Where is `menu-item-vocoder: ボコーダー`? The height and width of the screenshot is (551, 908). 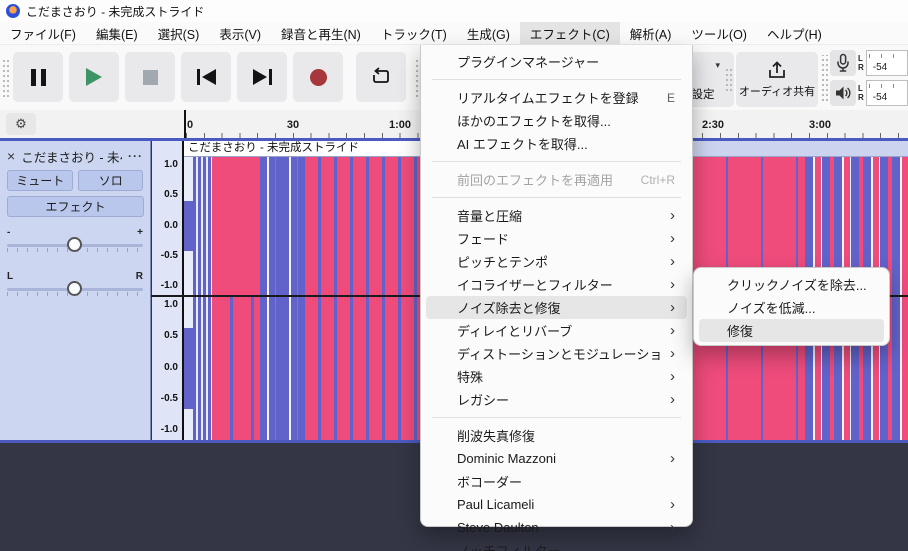
menu-item-vocoder: ボコーダー is located at coordinates (490, 482).